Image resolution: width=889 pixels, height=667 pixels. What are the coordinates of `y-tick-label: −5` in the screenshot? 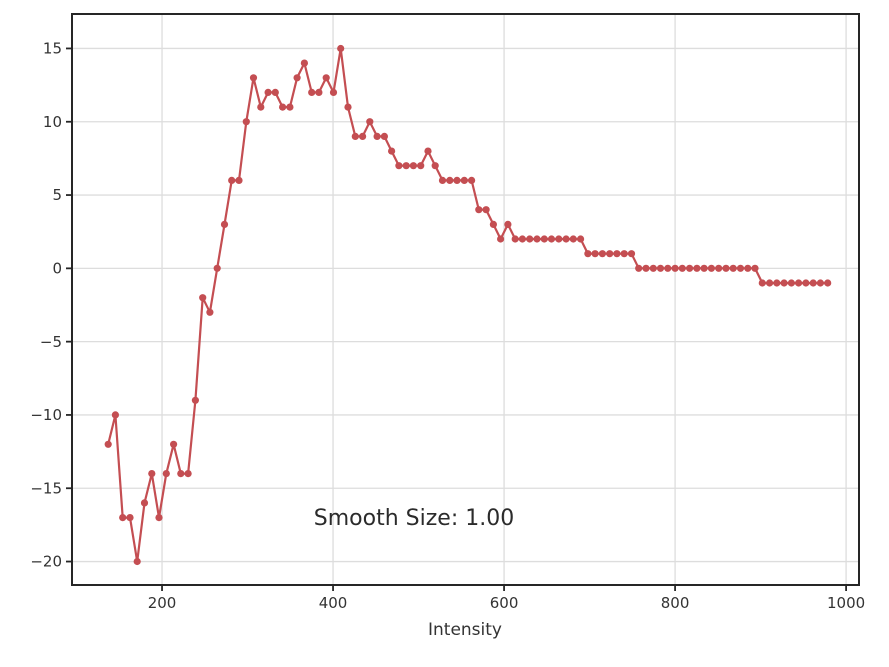 It's located at (51, 342).